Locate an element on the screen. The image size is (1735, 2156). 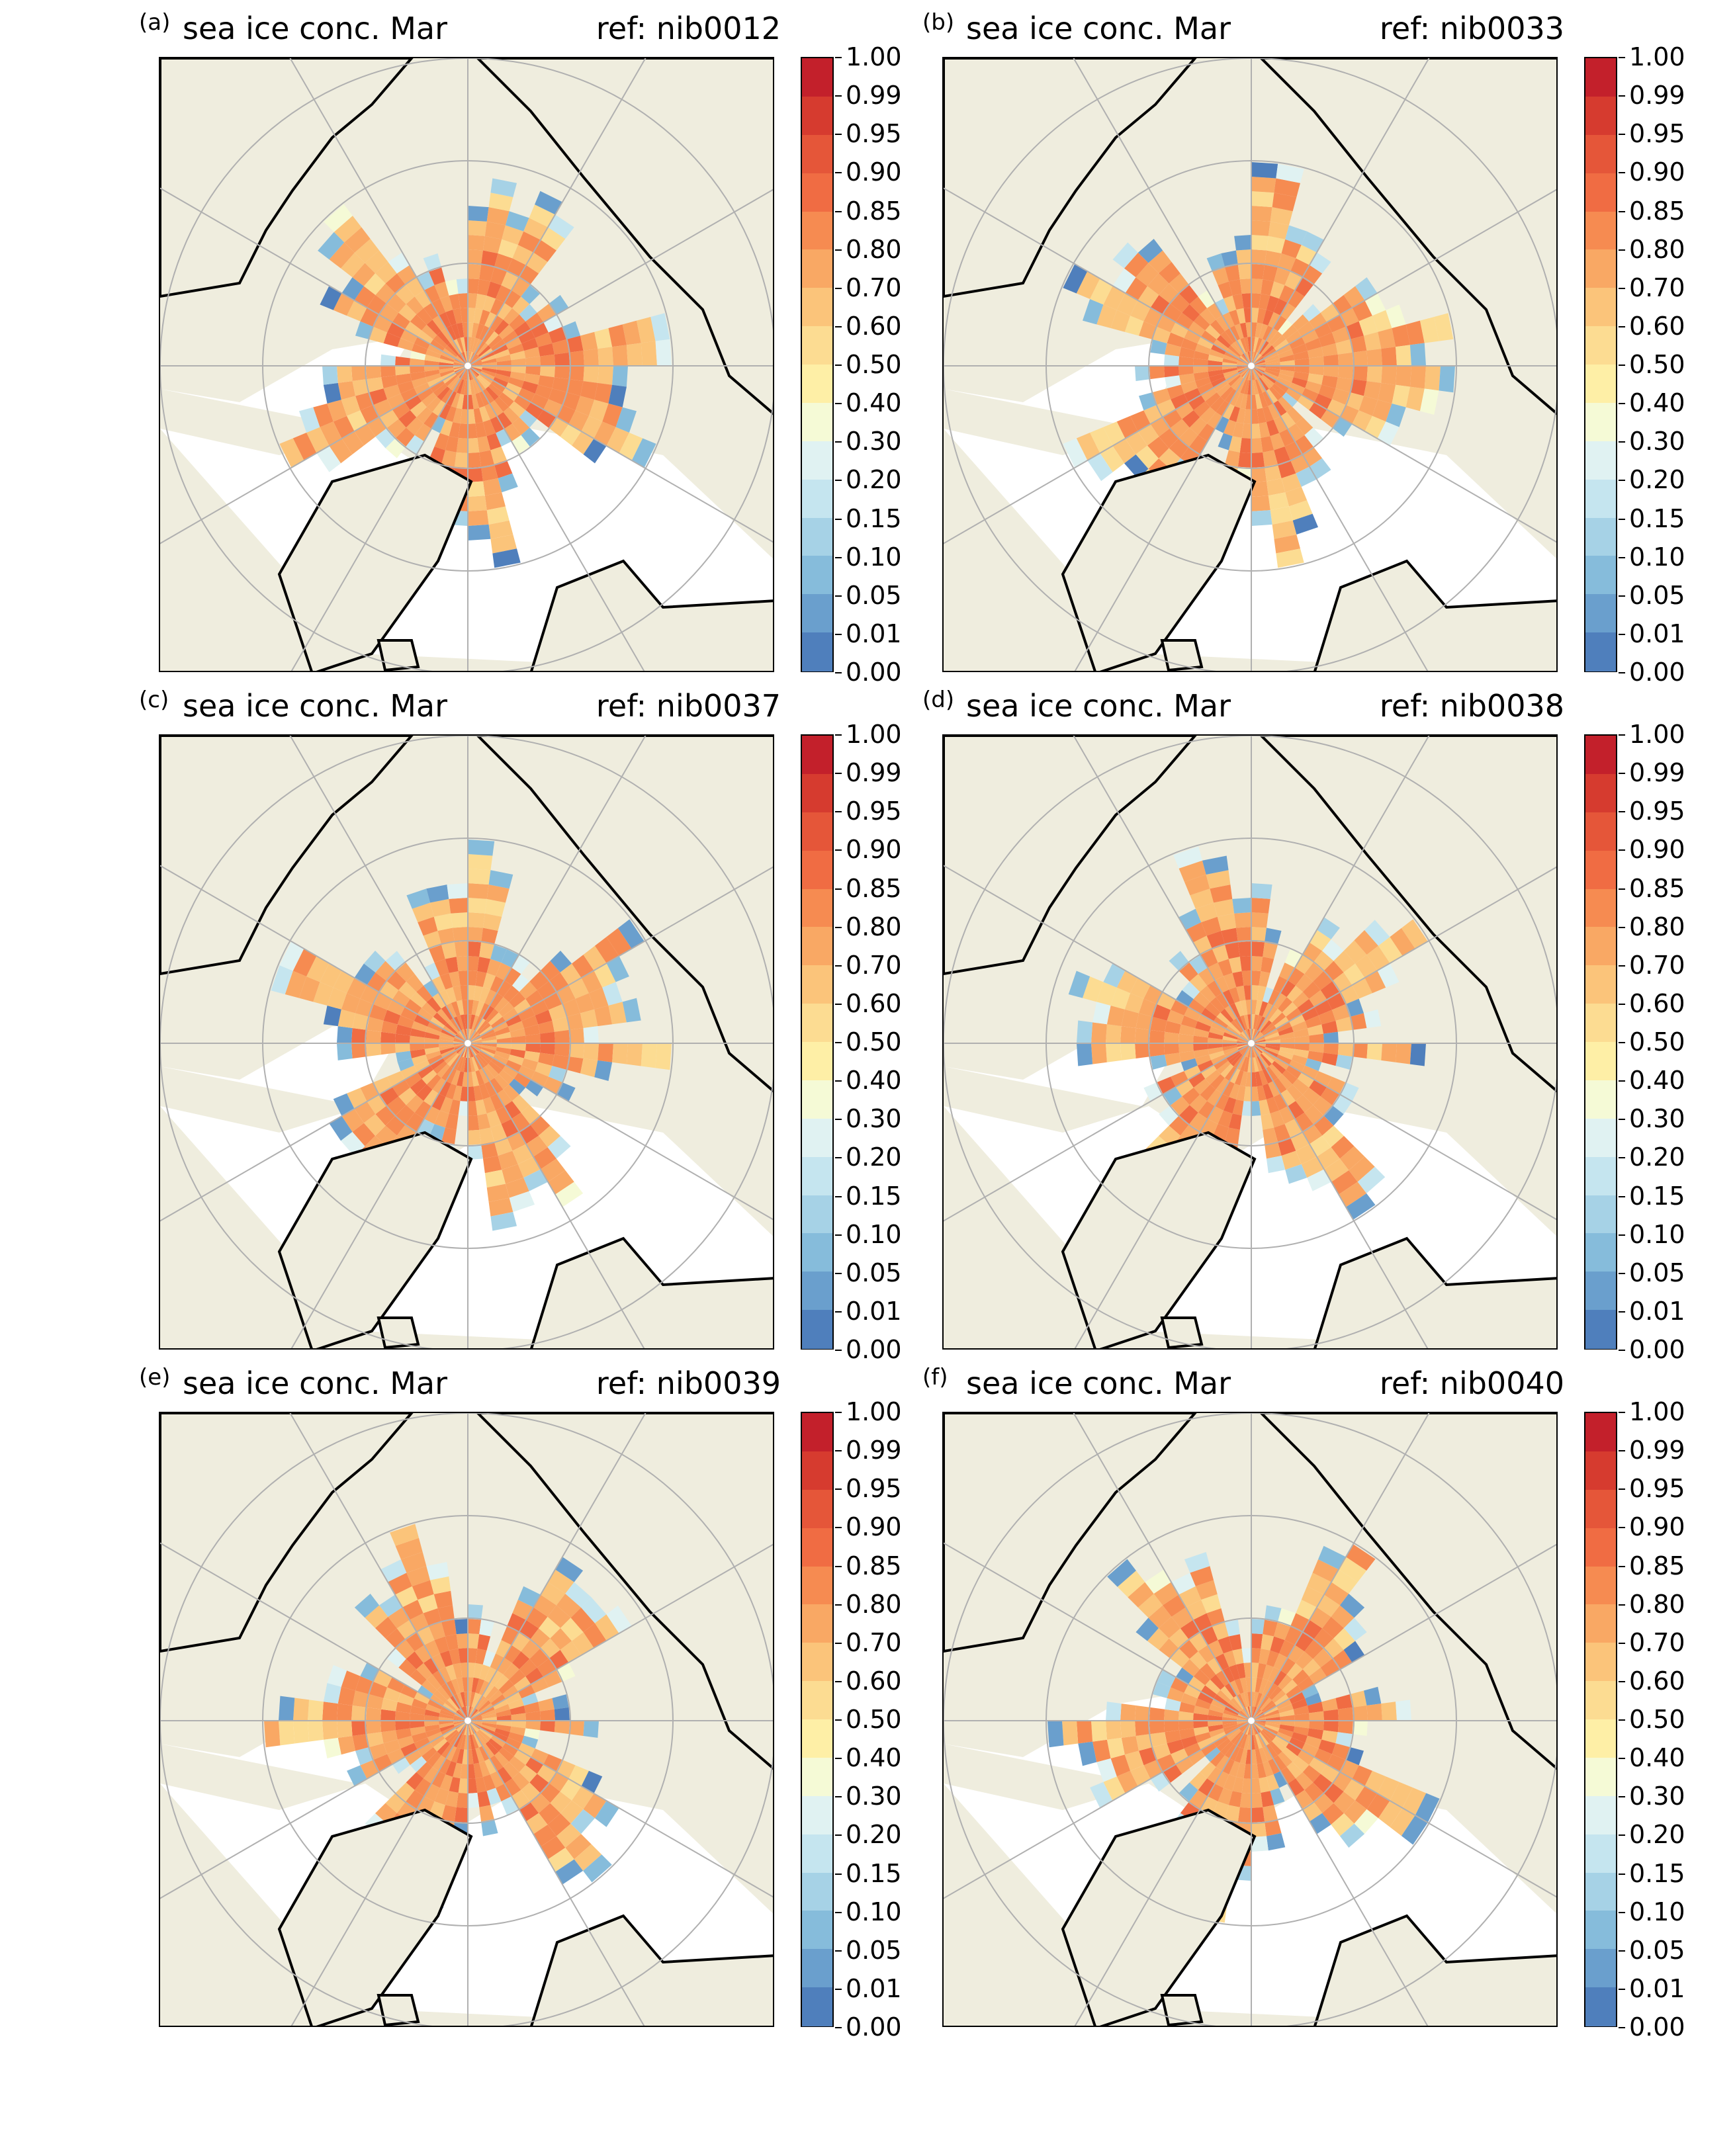
colorbar-tick-label: 0.95 is located at coordinates (874, 134).